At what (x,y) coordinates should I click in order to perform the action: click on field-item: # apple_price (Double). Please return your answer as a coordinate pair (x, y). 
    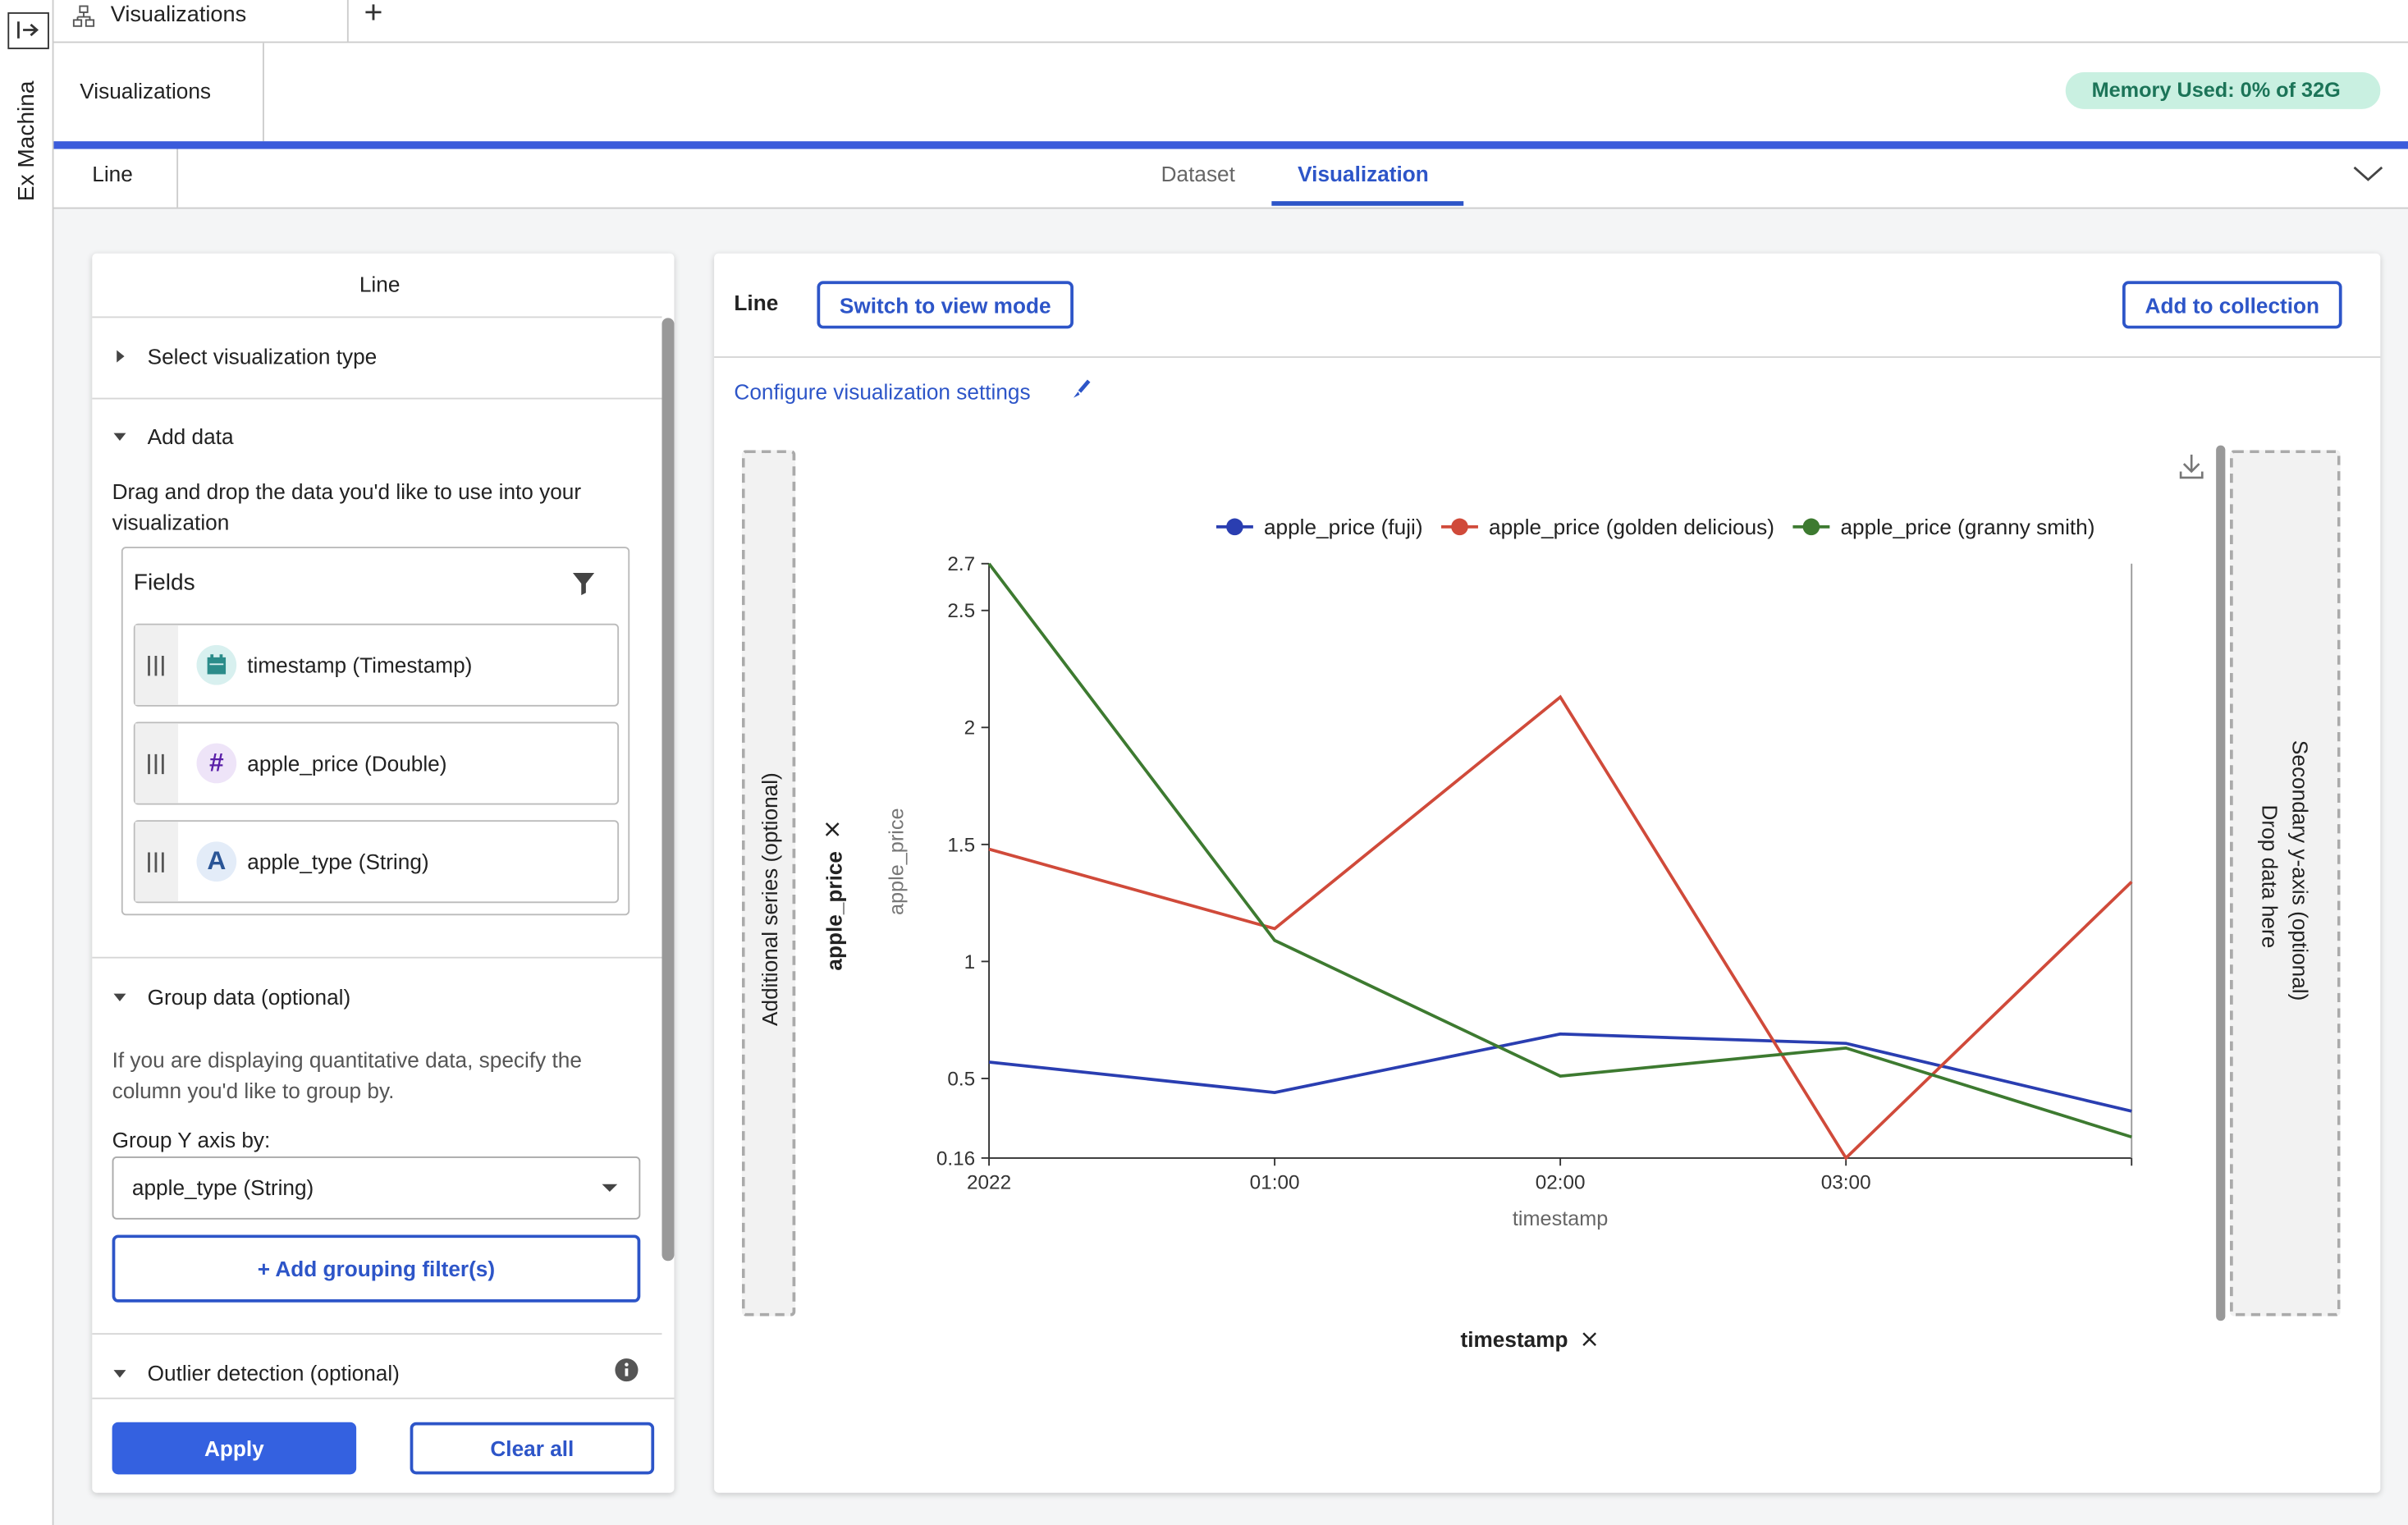
    Looking at the image, I should click on (376, 763).